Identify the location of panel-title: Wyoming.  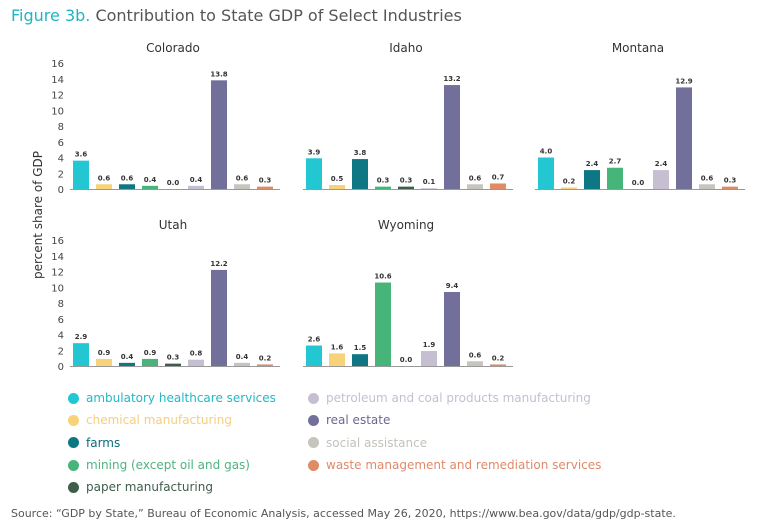
(406, 225).